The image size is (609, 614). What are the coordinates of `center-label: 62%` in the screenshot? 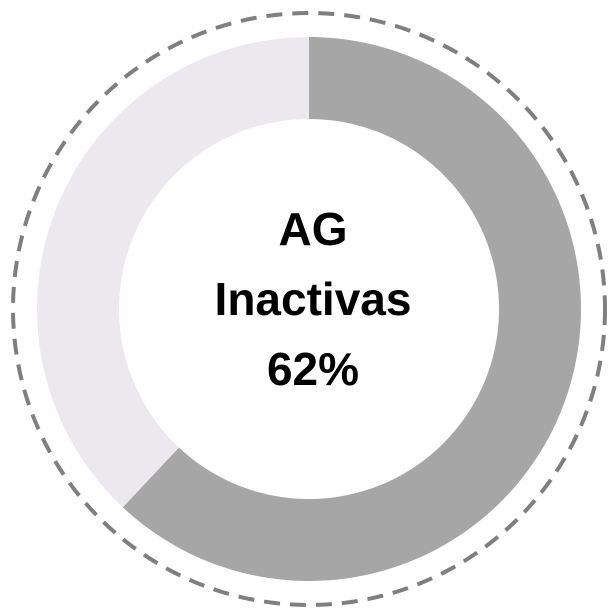 It's located at (313, 369).